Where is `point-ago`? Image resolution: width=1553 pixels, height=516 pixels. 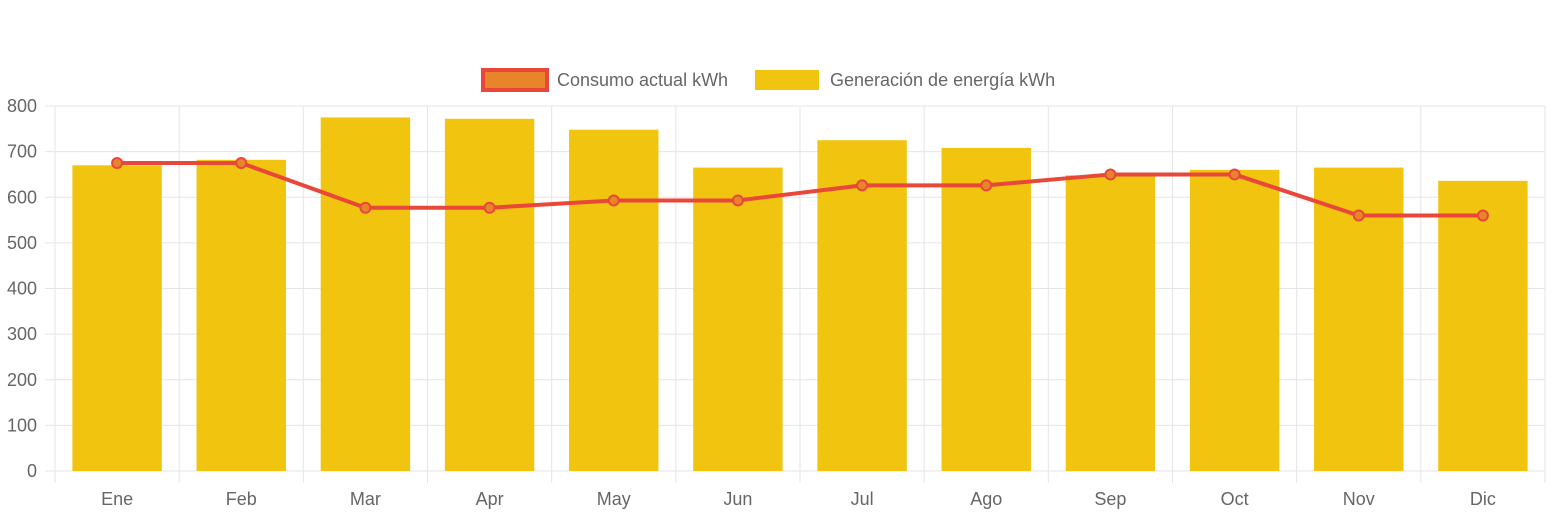
point-ago is located at coordinates (986, 185).